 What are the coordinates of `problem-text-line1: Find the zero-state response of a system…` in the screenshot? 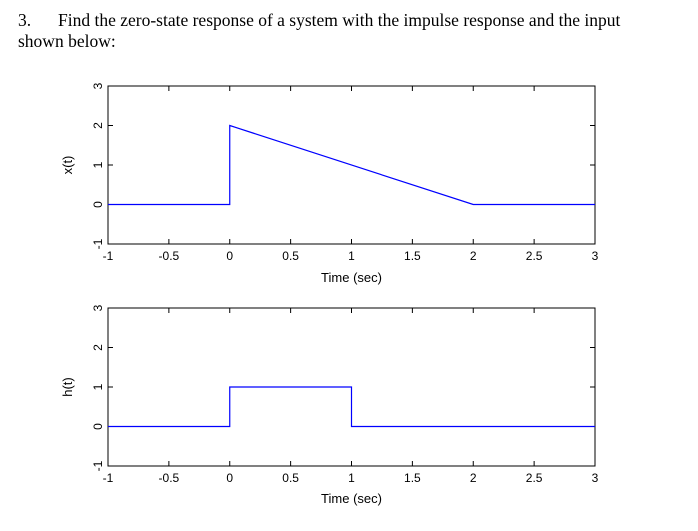 It's located at (339, 20).